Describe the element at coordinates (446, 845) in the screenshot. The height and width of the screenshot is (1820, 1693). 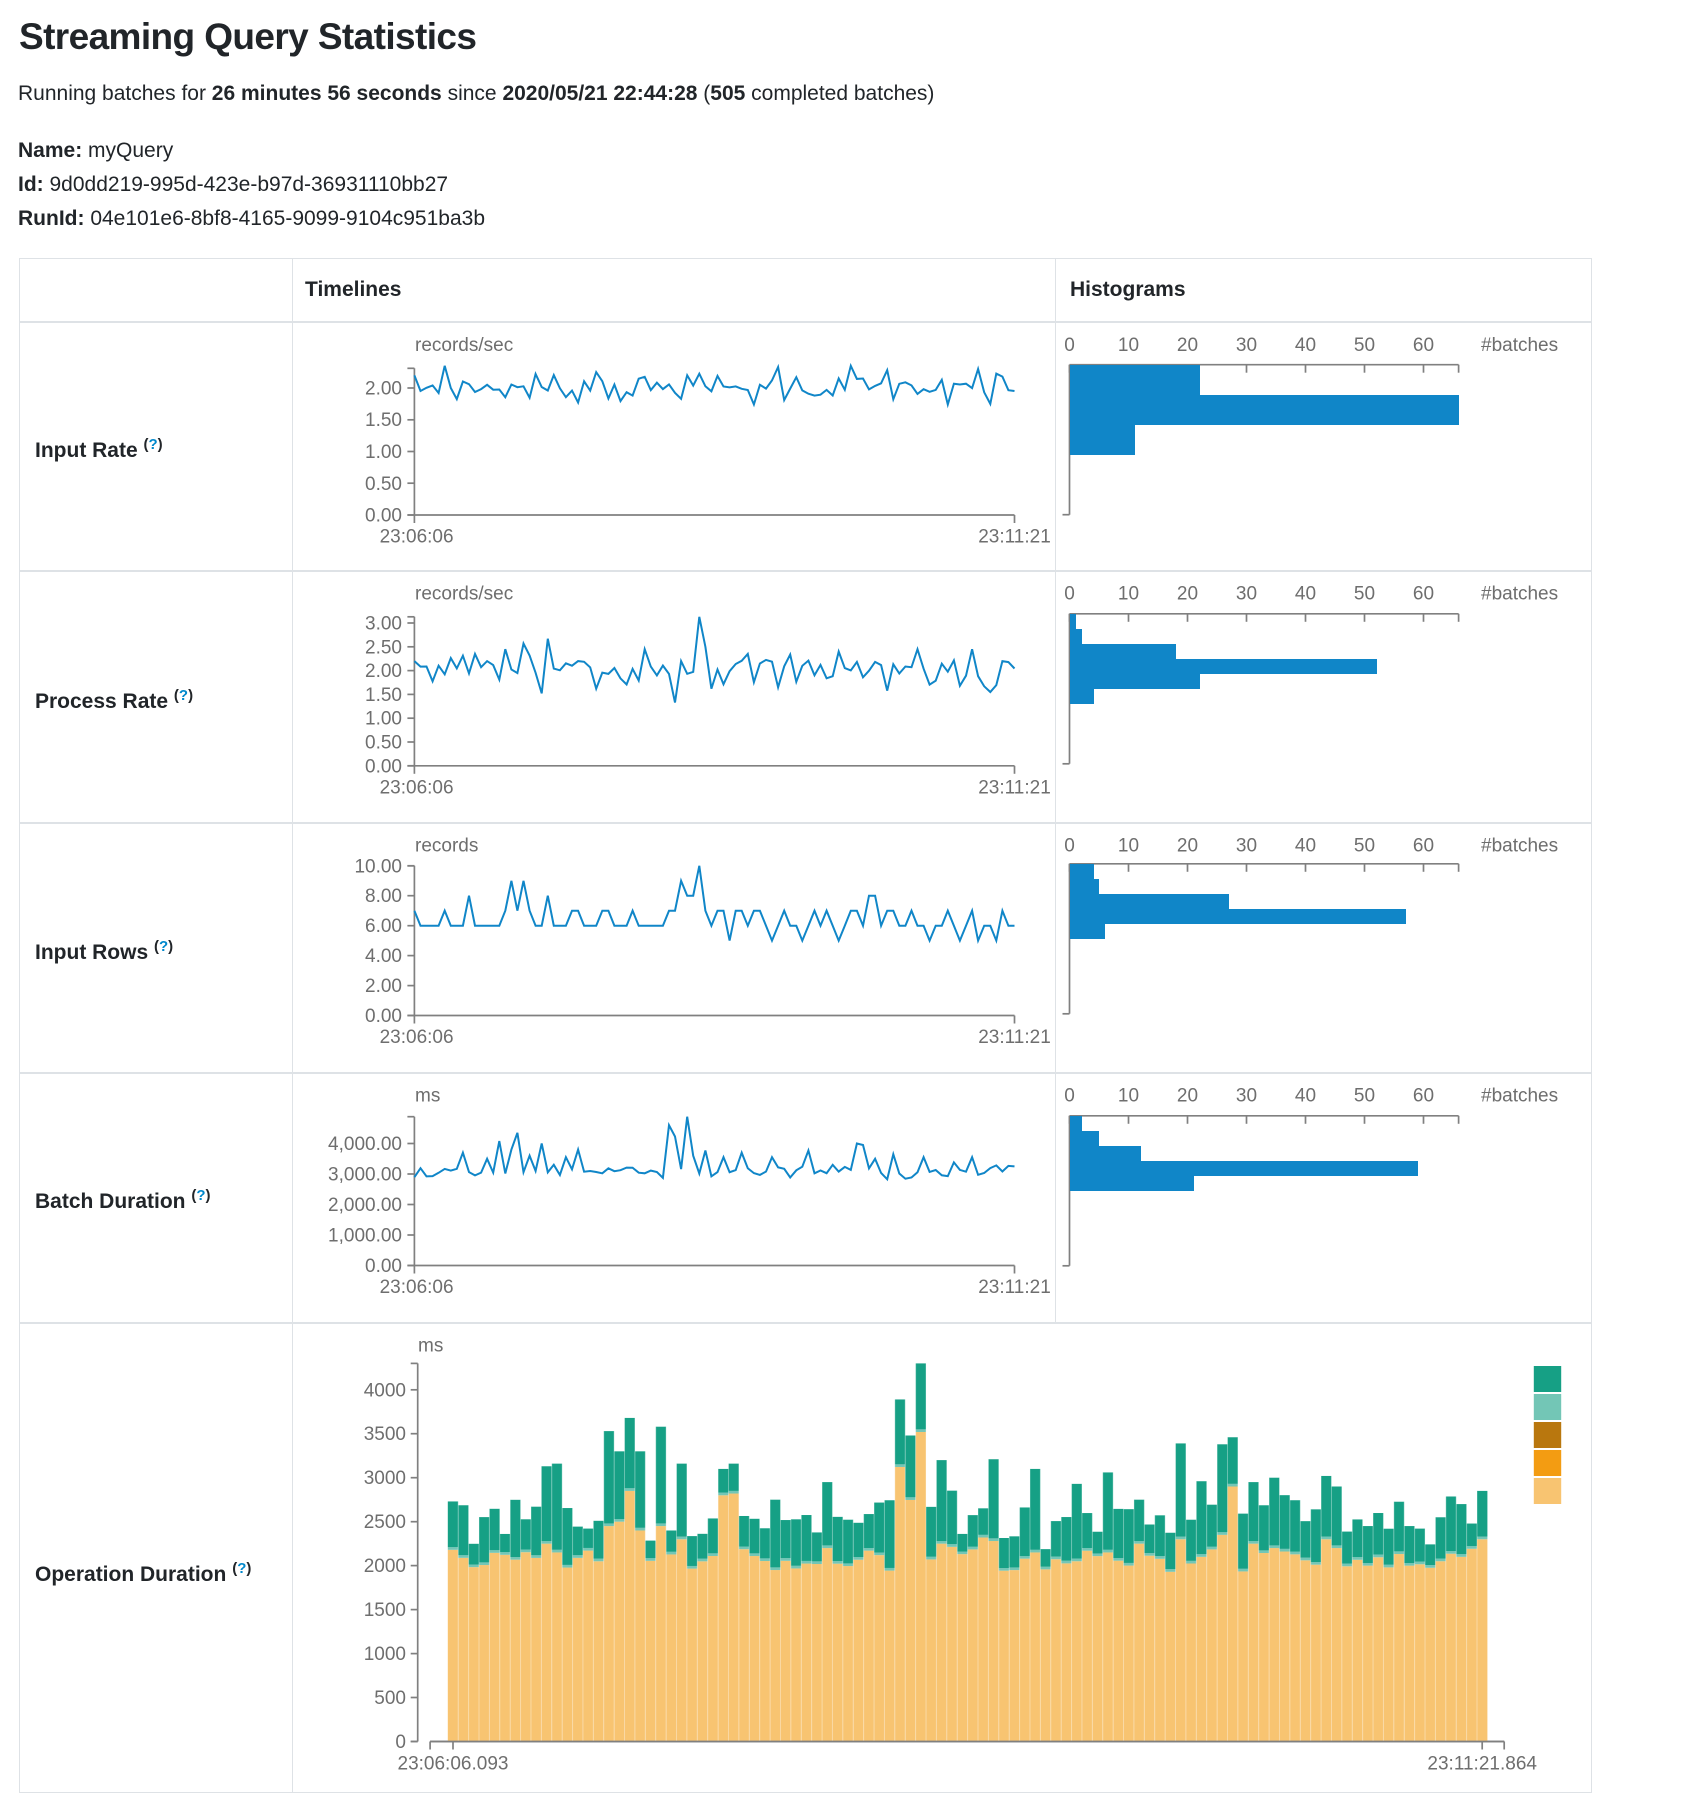
I see `svg-text: records` at that location.